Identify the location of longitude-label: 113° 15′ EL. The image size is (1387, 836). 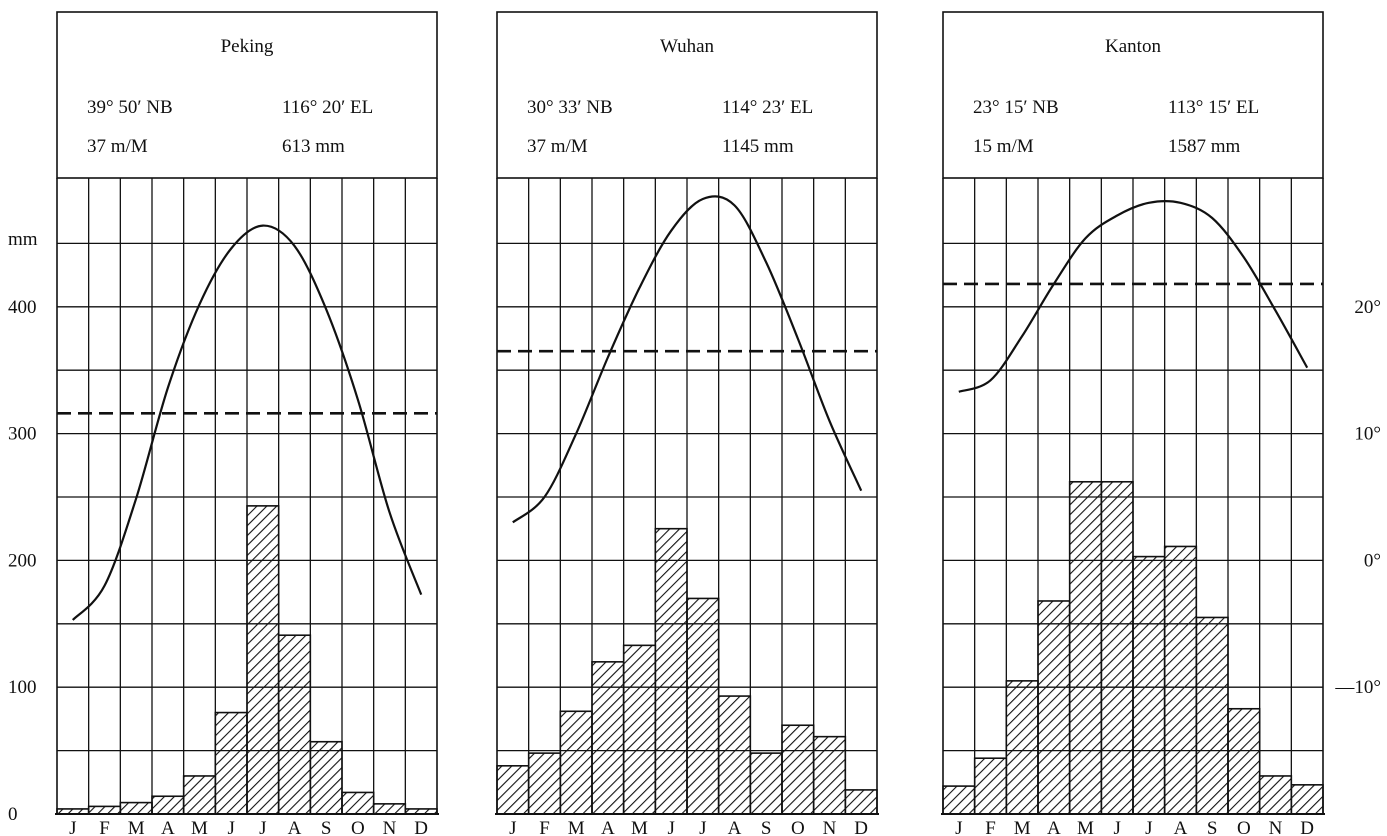
(1213, 107).